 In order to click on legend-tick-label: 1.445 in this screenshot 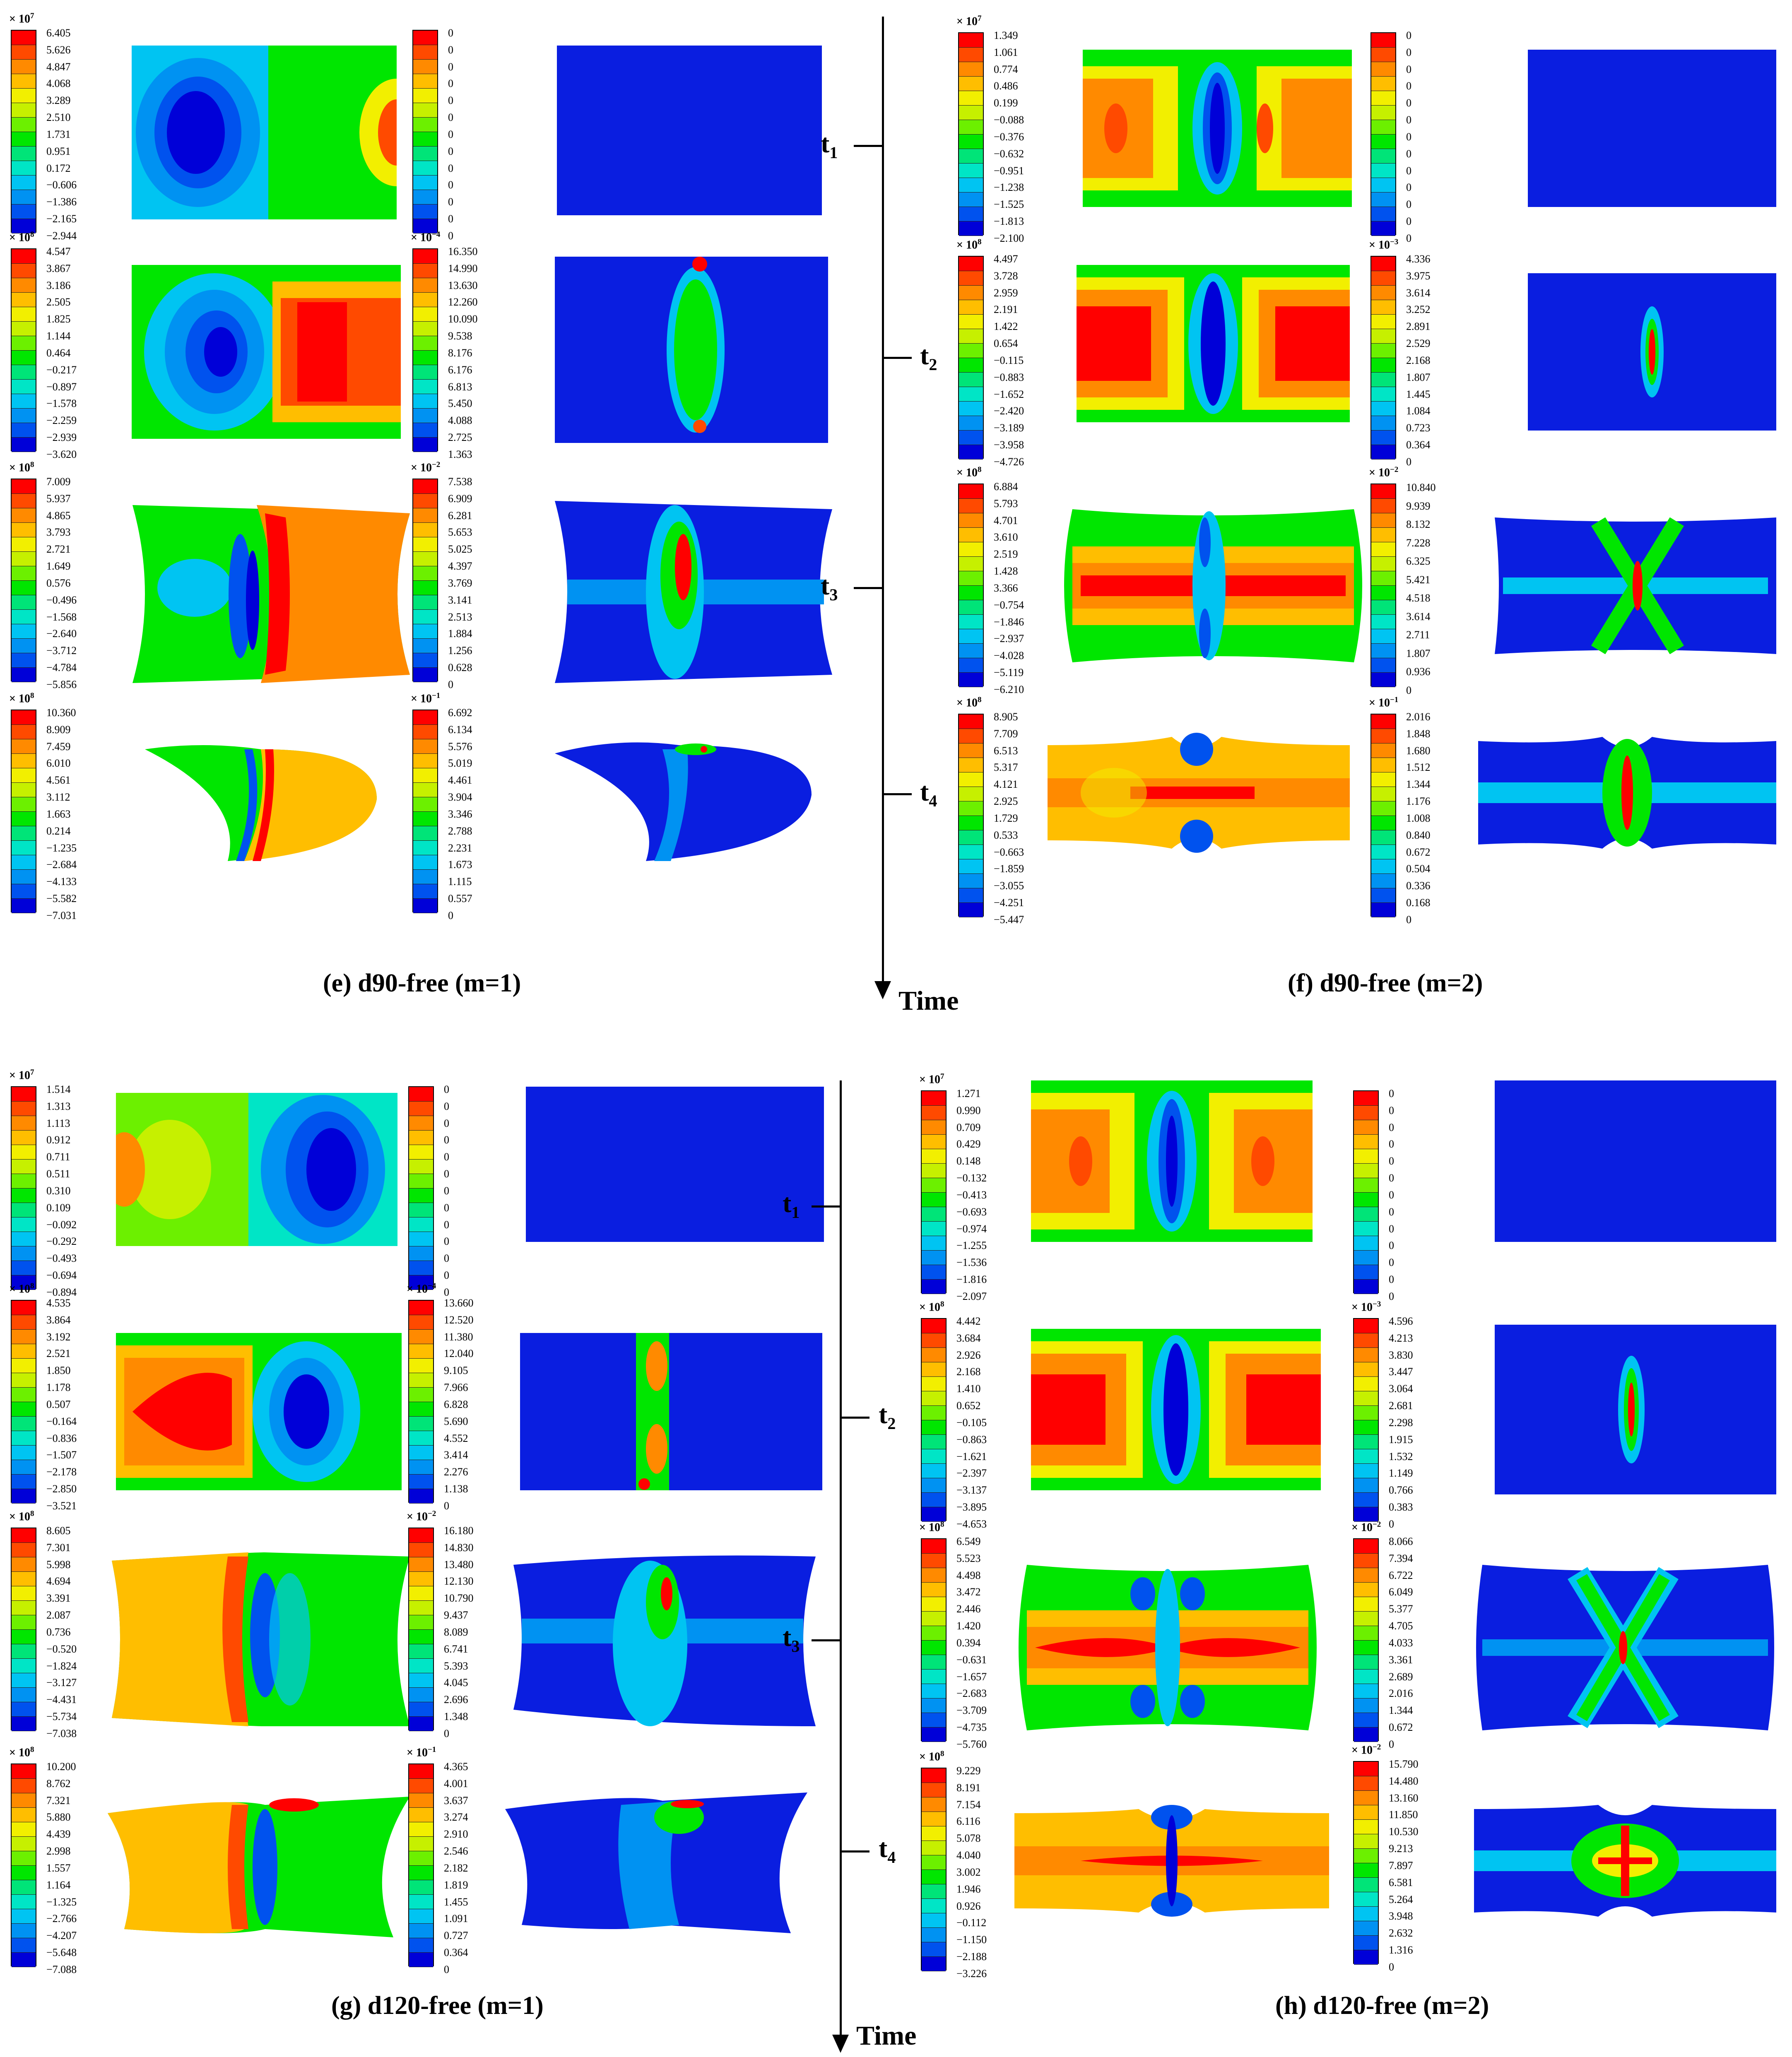, I will do `click(1419, 394)`.